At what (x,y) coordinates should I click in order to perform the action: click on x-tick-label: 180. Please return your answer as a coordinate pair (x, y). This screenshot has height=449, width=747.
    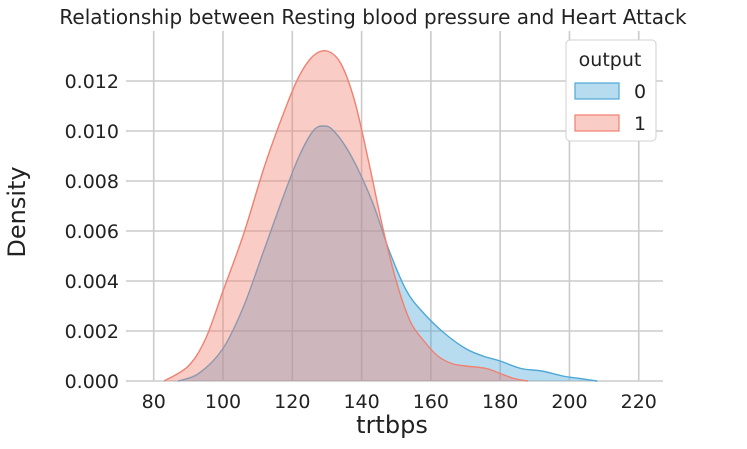
    Looking at the image, I should click on (500, 402).